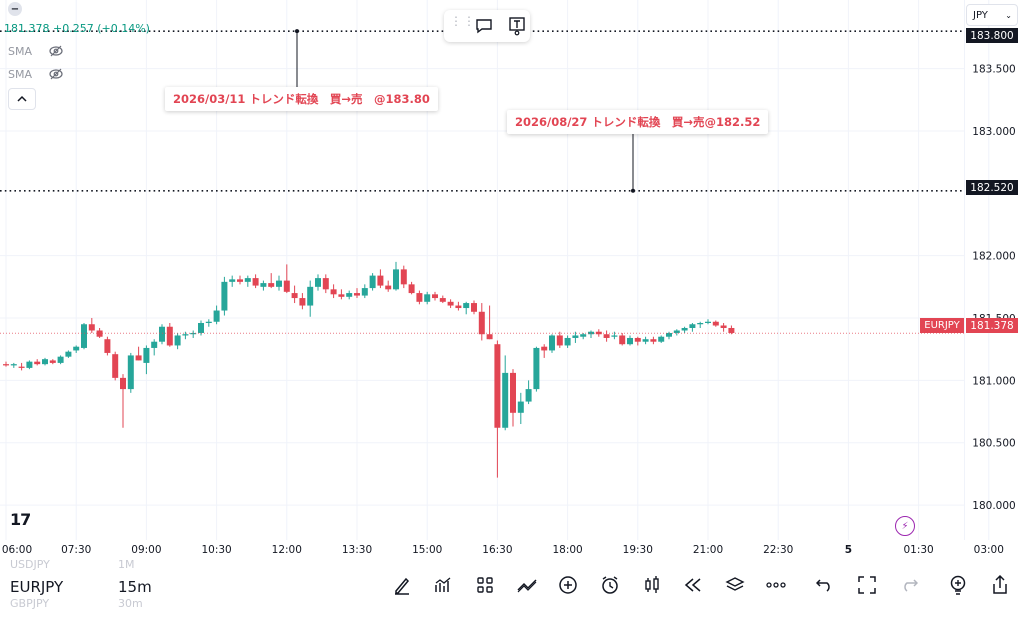  What do you see at coordinates (36, 74) in the screenshot?
I see `sma-indicator-2: SMA` at bounding box center [36, 74].